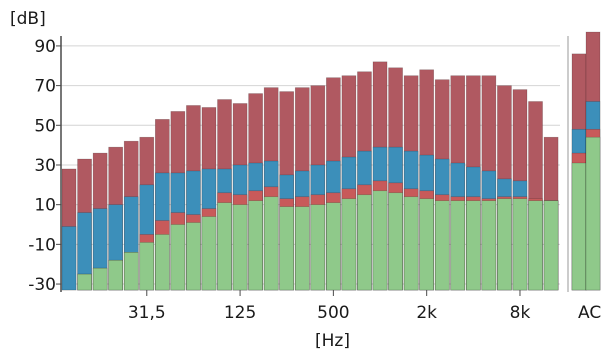 This screenshot has width=607, height=351. Describe the element at coordinates (240, 313) in the screenshot. I see `x-tick-label: 125` at that location.